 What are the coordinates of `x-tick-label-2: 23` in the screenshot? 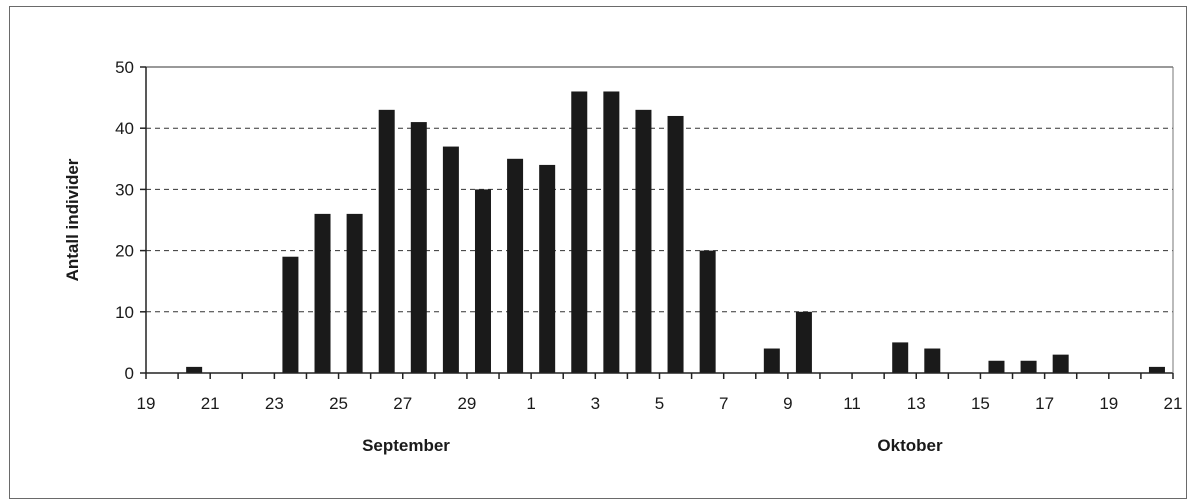 It's located at (274, 403).